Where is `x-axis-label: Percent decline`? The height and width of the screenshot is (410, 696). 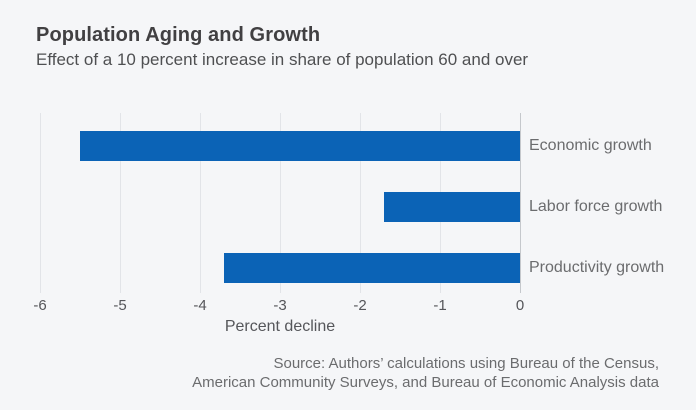
x-axis-label: Percent decline is located at coordinates (280, 326).